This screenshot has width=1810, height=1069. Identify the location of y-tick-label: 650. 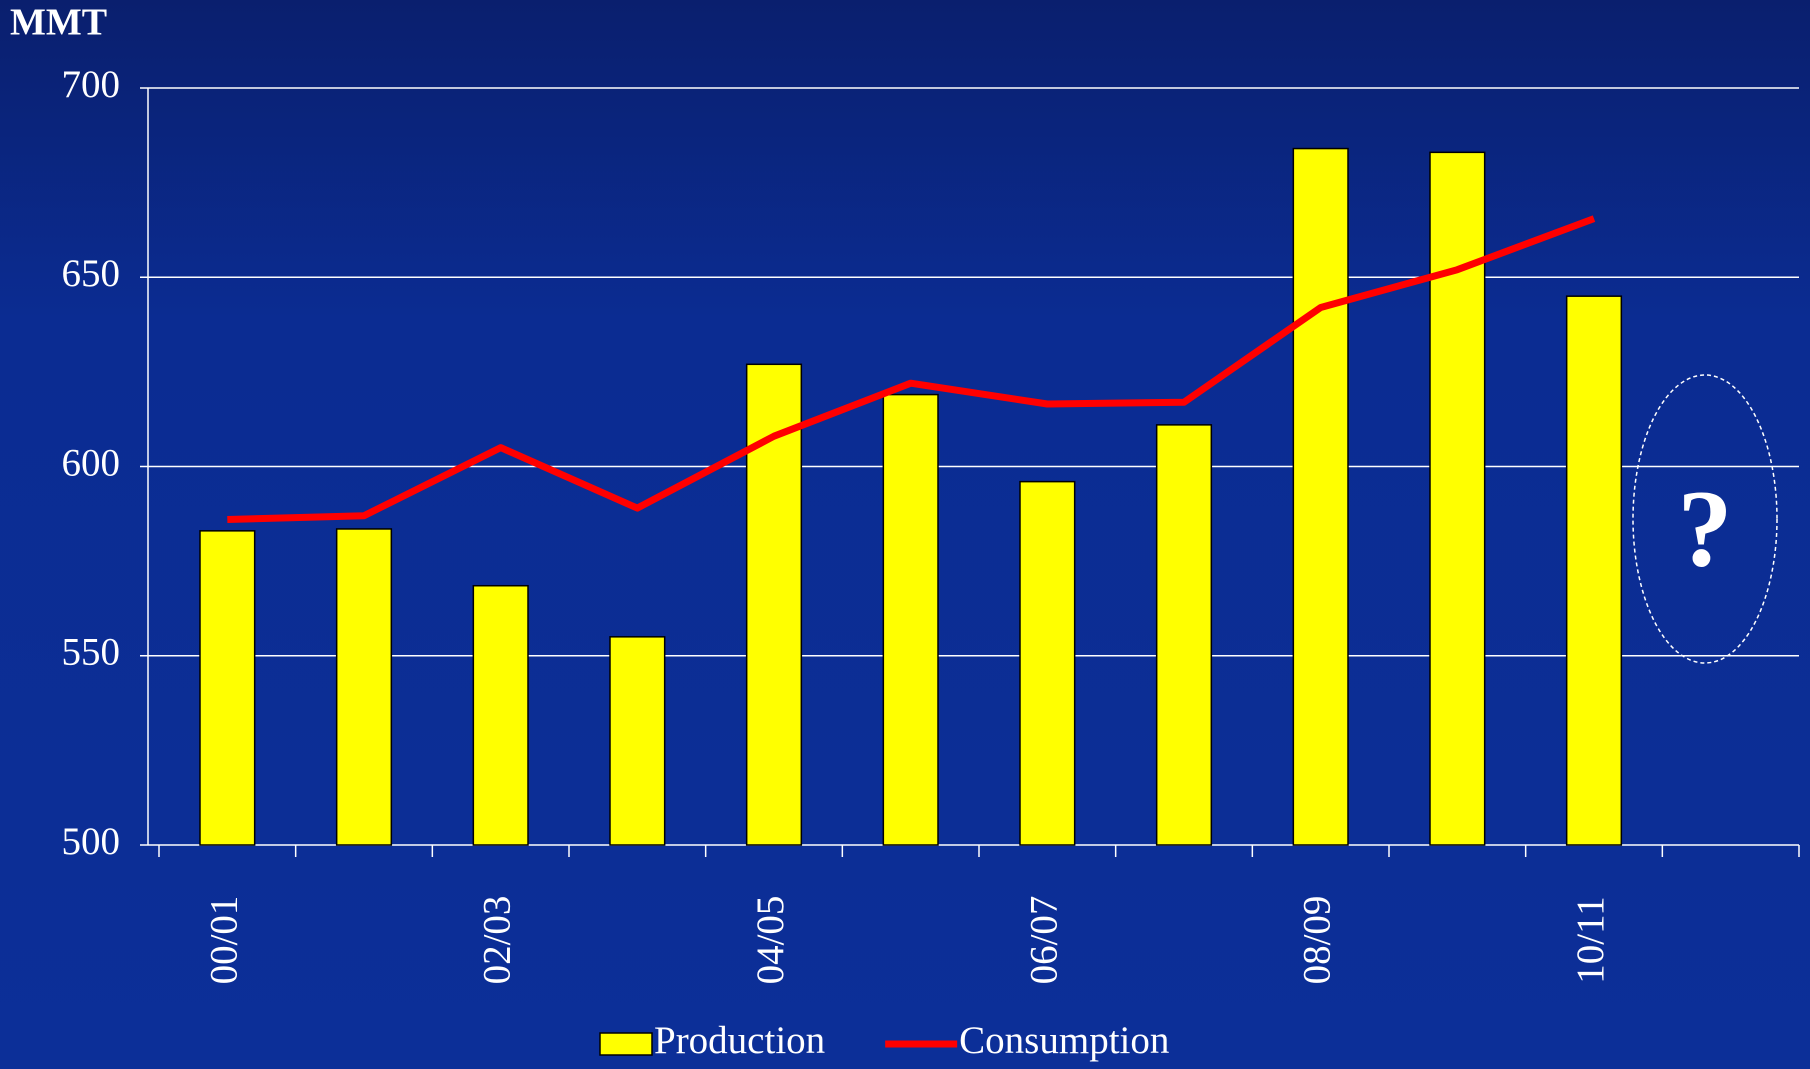
(91, 273).